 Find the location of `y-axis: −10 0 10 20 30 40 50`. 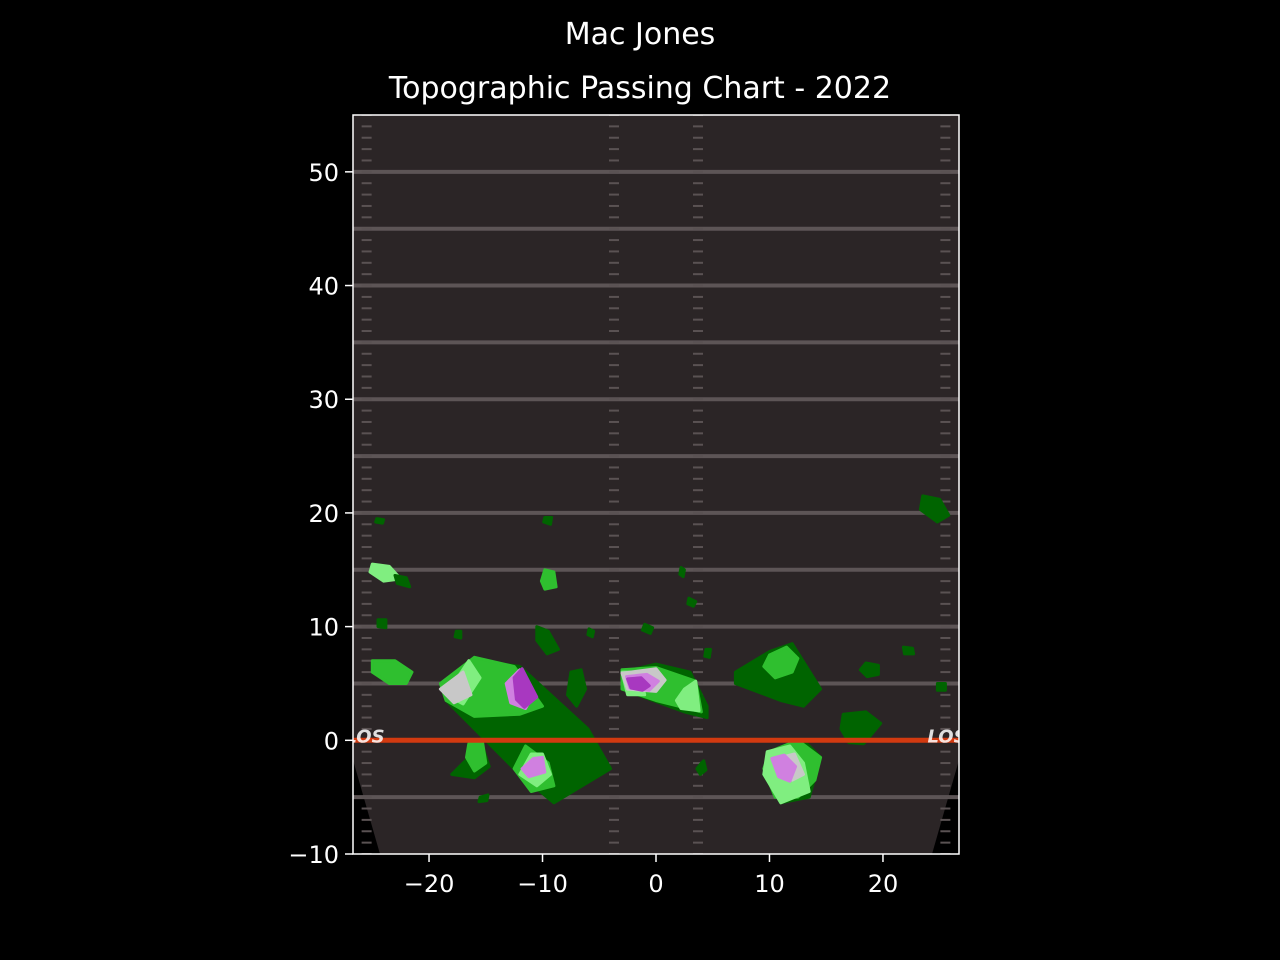

y-axis: −10 0 10 20 30 40 50 is located at coordinates (320, 514).